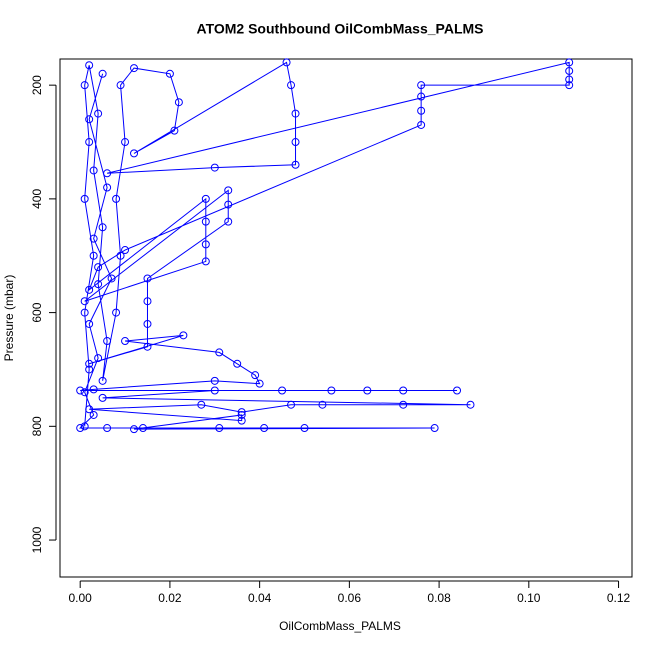  I want to click on x-tick-label: 0.08, so click(439, 598).